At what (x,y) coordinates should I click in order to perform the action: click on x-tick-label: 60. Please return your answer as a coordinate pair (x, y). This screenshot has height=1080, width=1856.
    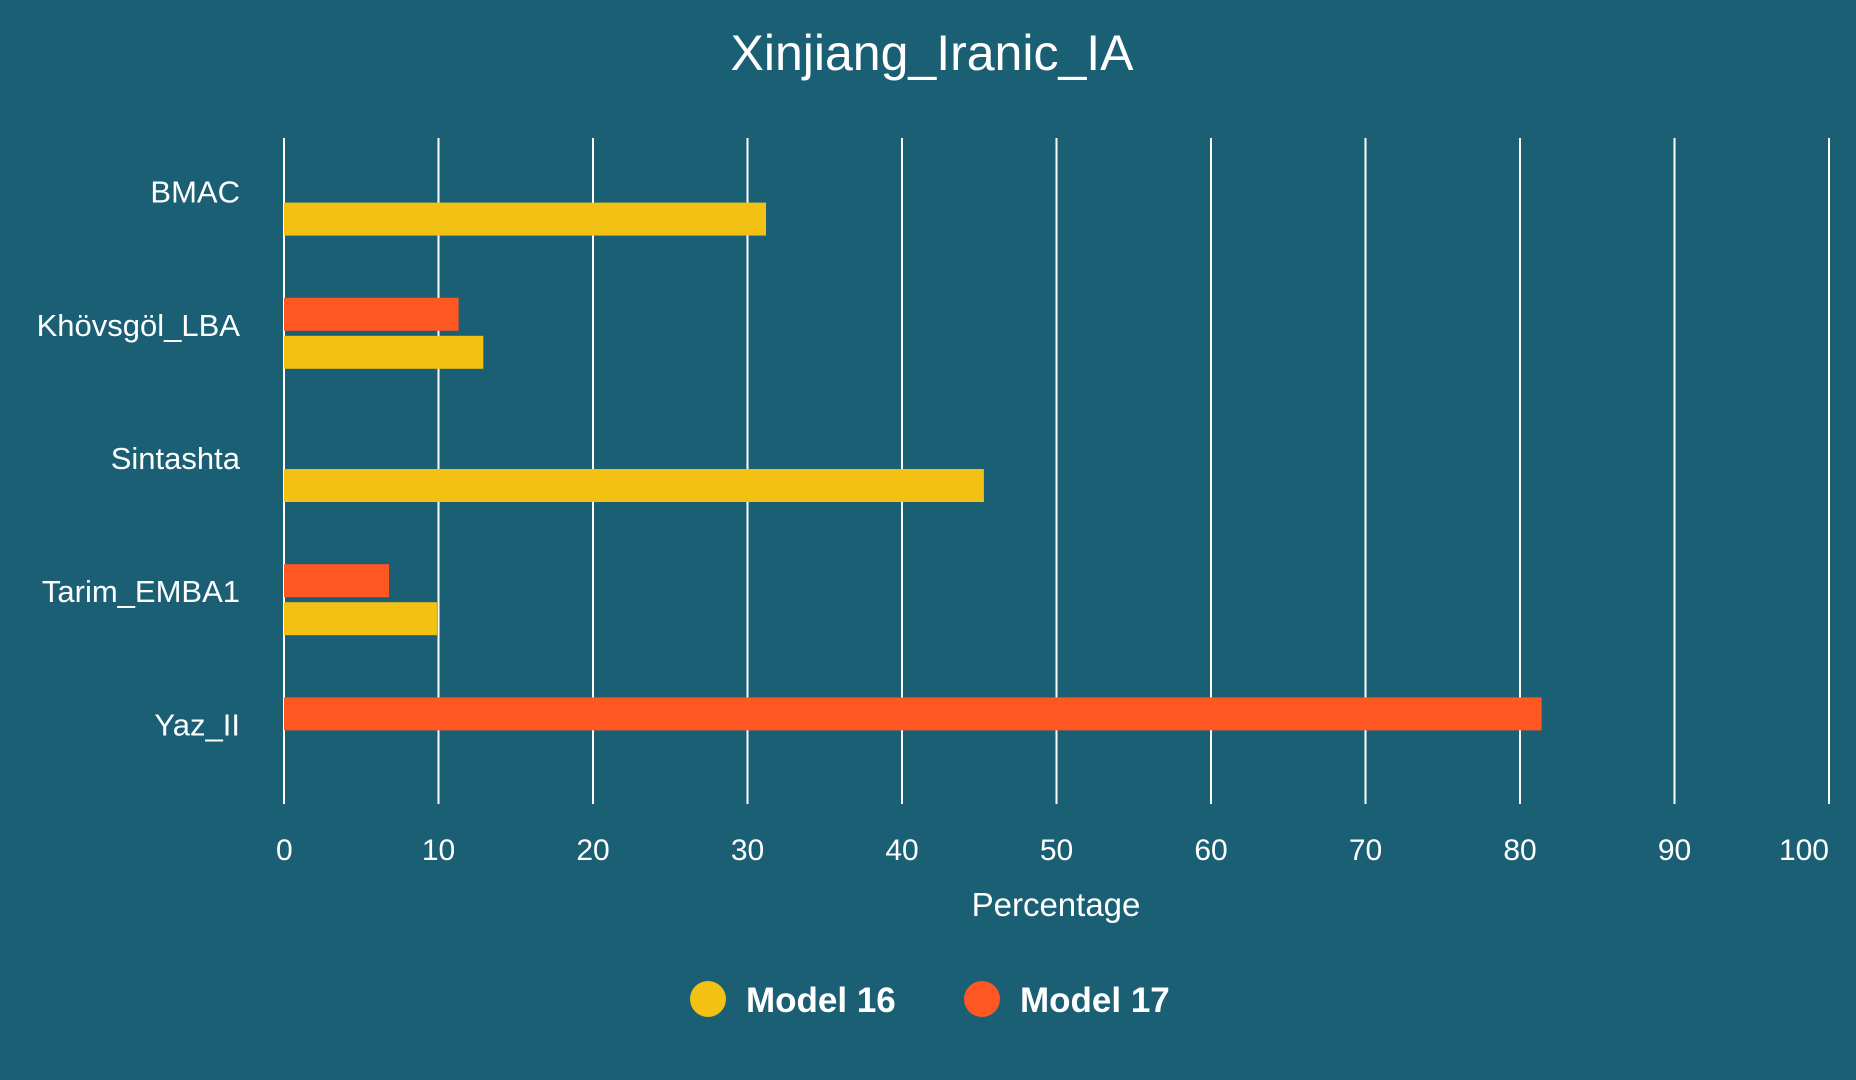
    Looking at the image, I should click on (1210, 850).